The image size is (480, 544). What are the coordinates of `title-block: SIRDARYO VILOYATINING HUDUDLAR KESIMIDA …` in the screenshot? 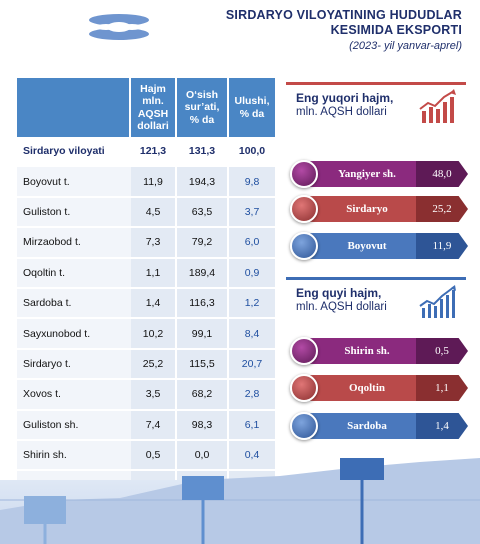 It's located at (344, 30).